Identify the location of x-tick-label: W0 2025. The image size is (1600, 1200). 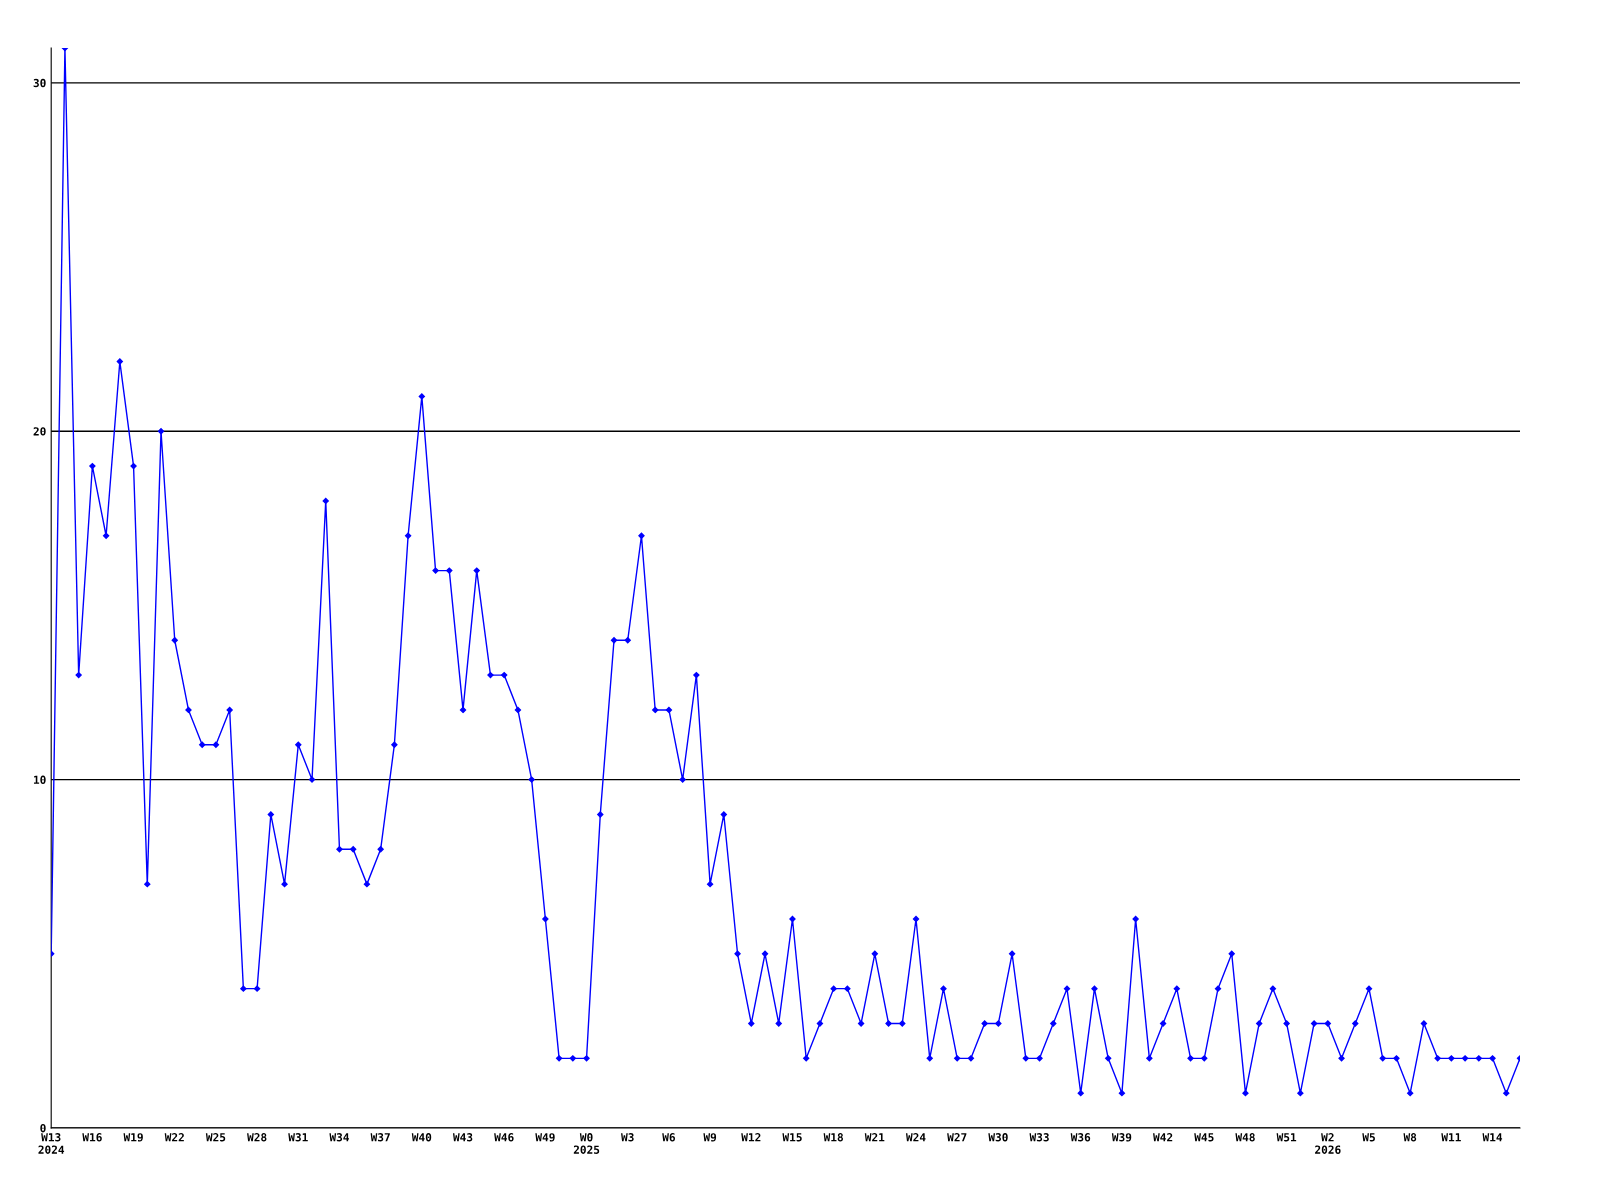
(586, 1143).